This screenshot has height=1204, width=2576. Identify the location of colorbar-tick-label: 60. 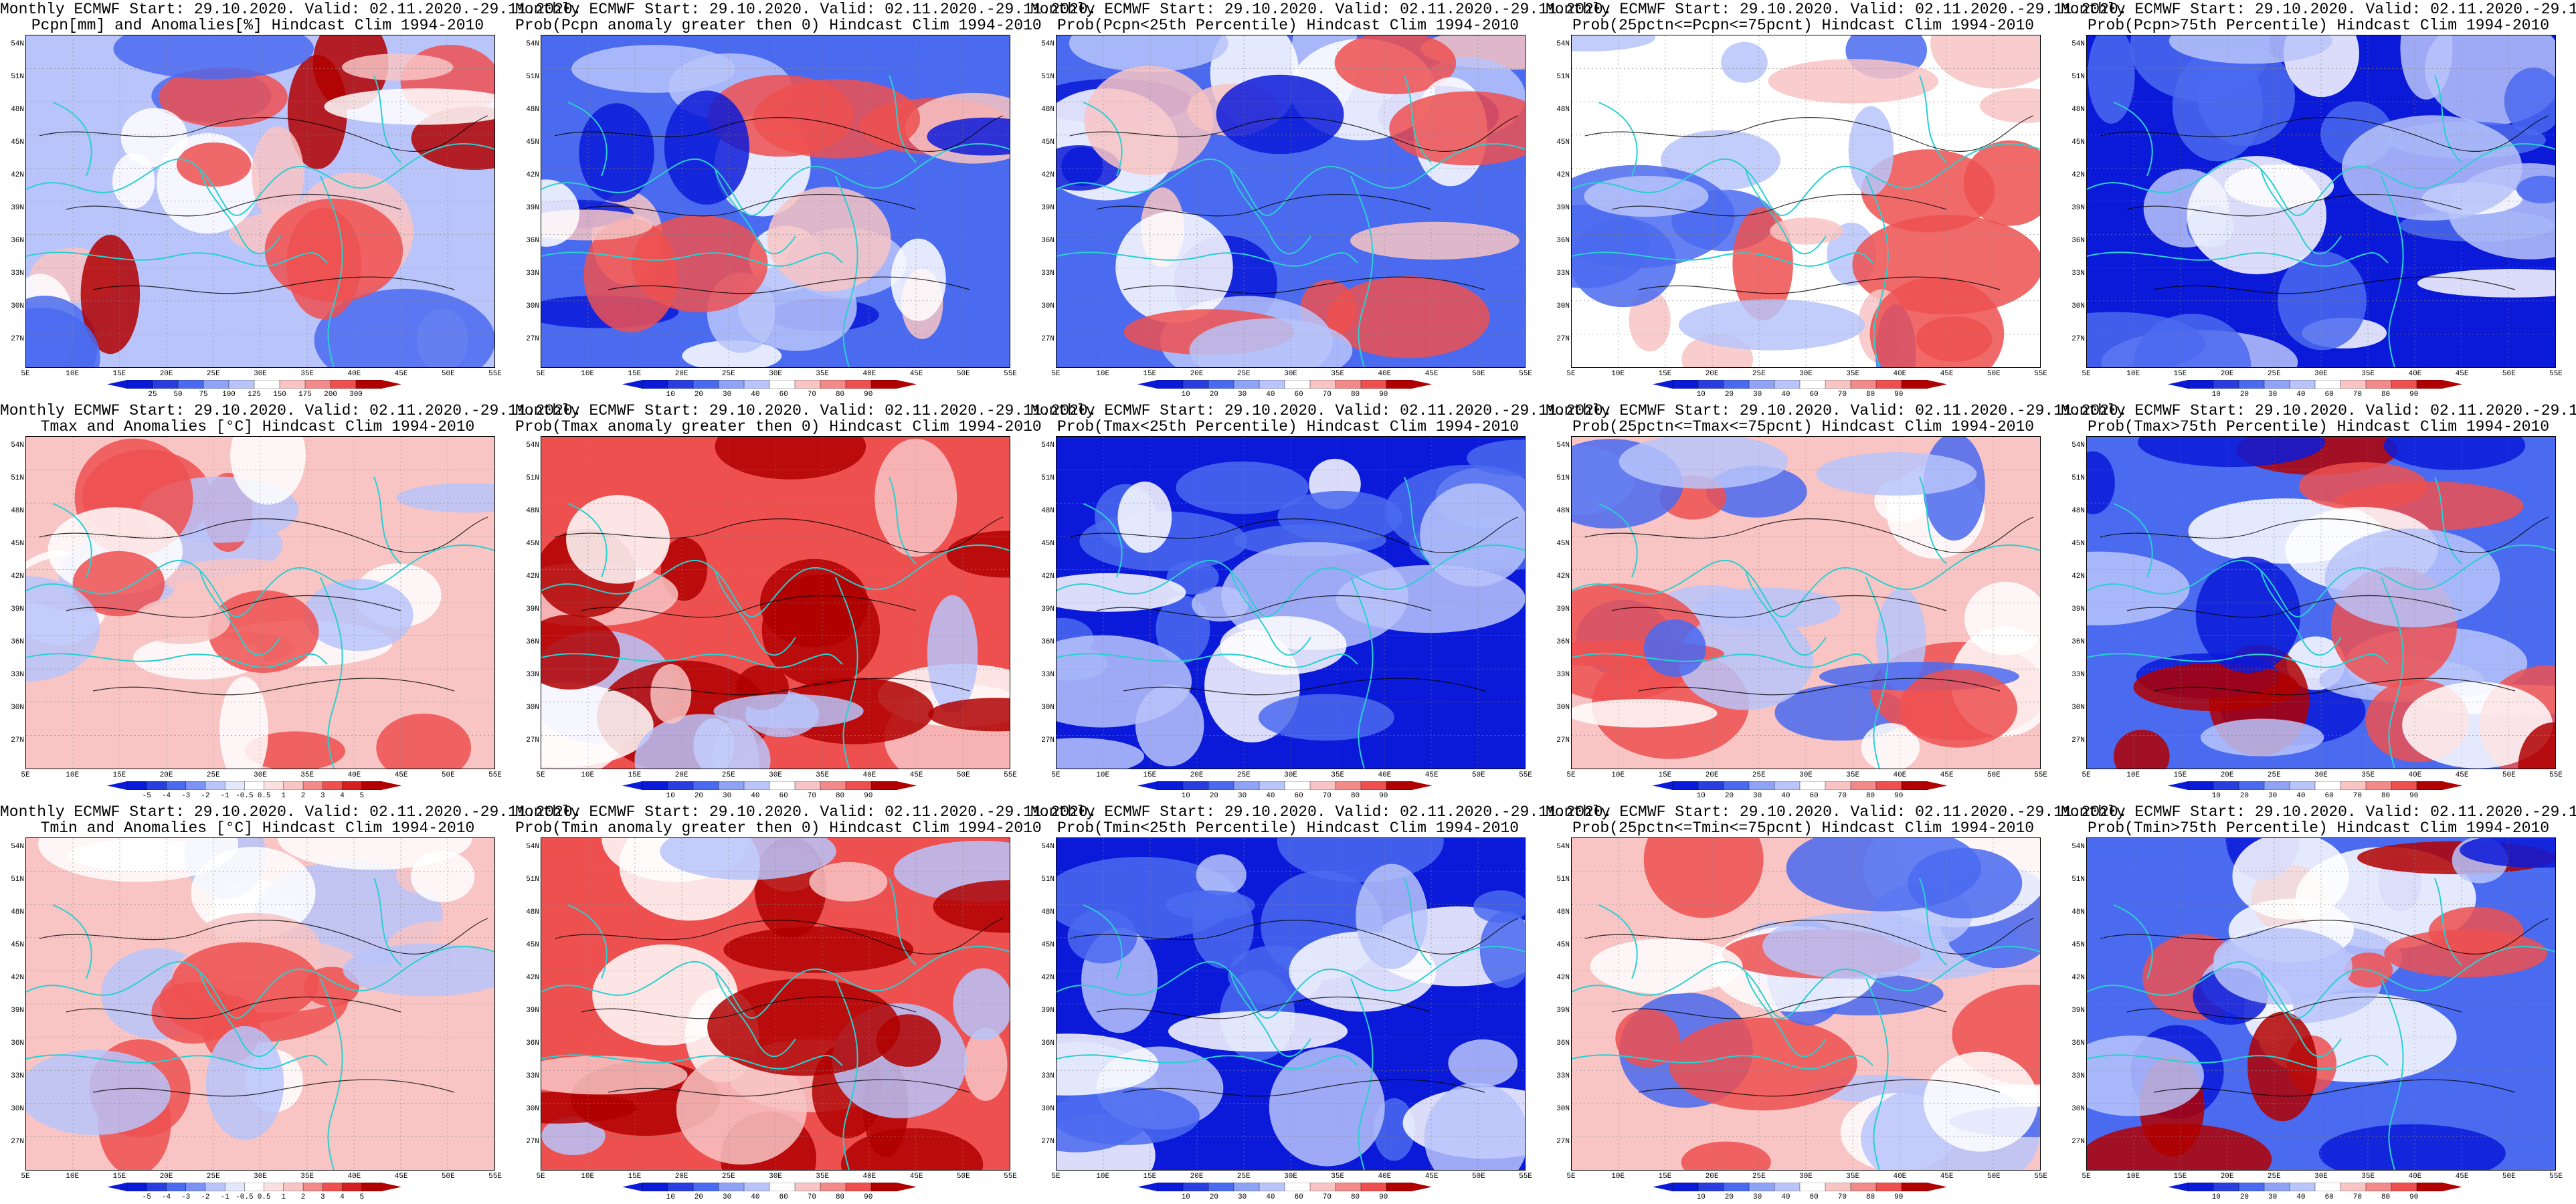
(2329, 796).